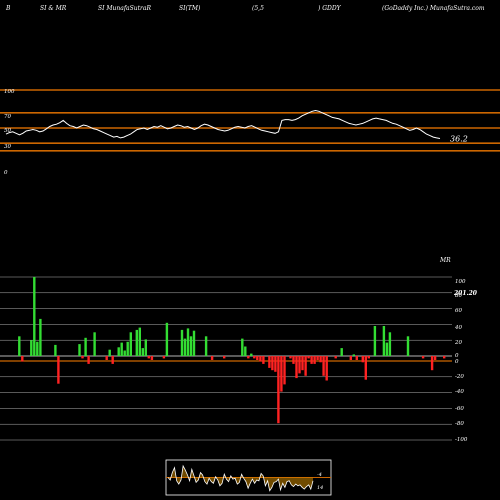 The width and height of the screenshot is (500, 500). I want to click on header-segment-7: (GoDaddy Inc.) MunafaSutra.com, so click(433, 8).